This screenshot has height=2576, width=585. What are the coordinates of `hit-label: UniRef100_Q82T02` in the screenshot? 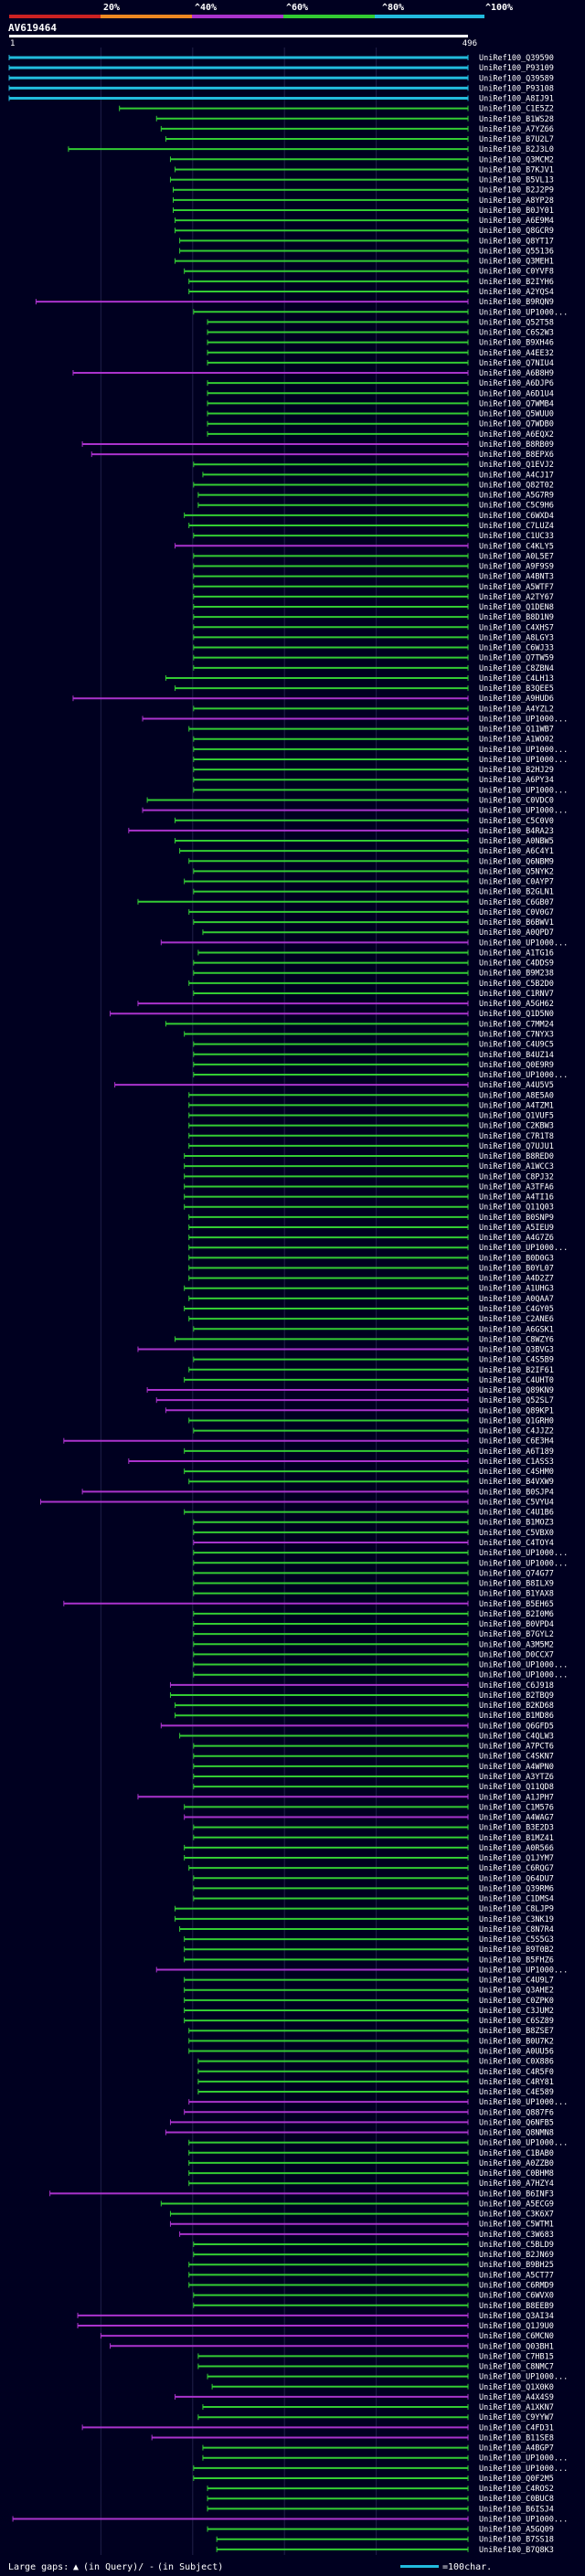 It's located at (516, 485).